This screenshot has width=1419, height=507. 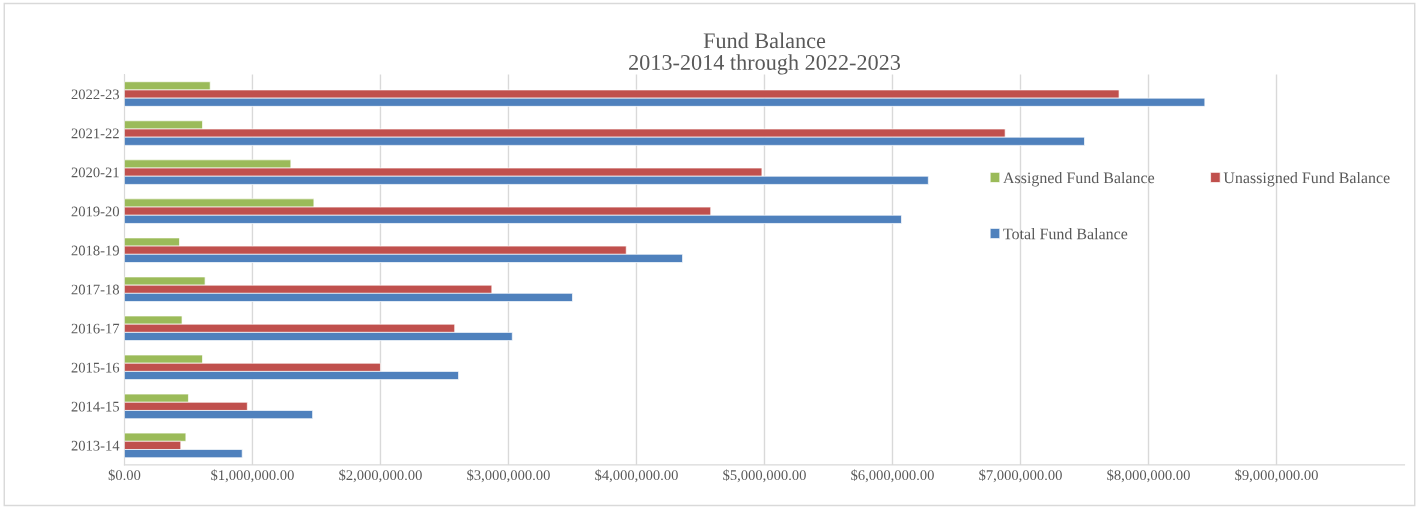 What do you see at coordinates (764, 476) in the screenshot?
I see `x-tick-label: $5,000,000.00` at bounding box center [764, 476].